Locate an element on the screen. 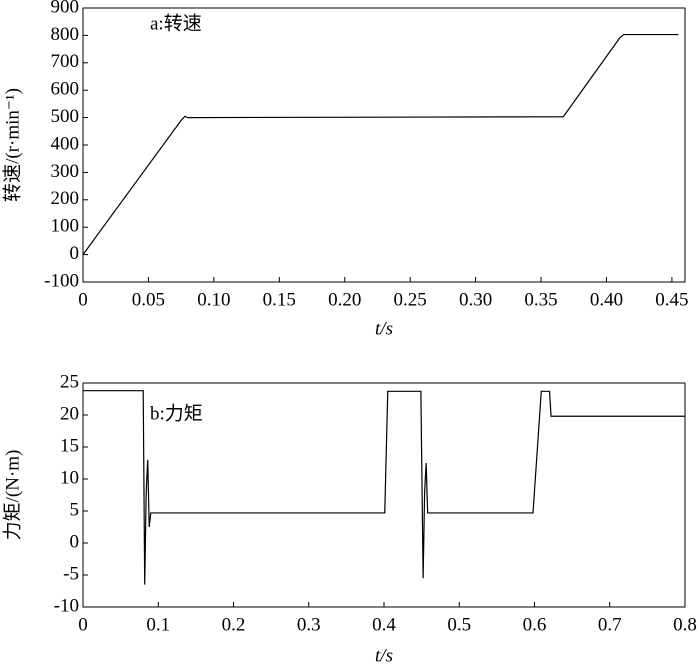  x-tick-label: 0.6 is located at coordinates (535, 624).